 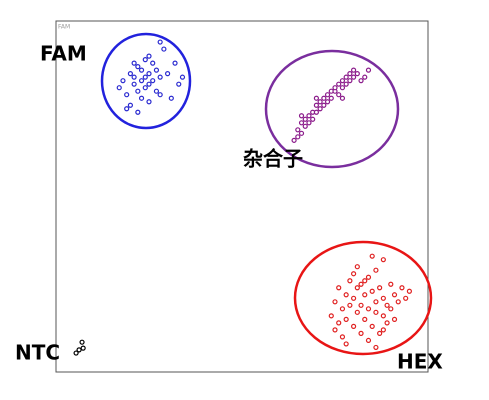 What do you see at coordinates (273, 159) in the screenshot?
I see `cluster-label: 杂合子` at bounding box center [273, 159].